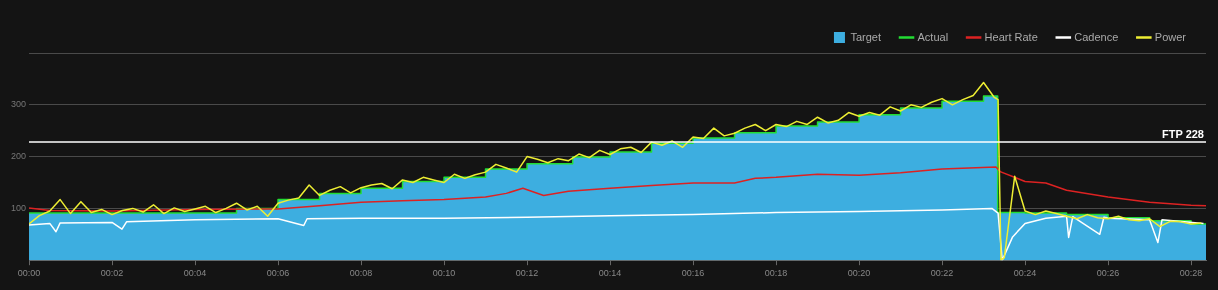  Describe the element at coordinates (1096, 36) in the screenshot. I see `legend-label: Cadence` at that location.